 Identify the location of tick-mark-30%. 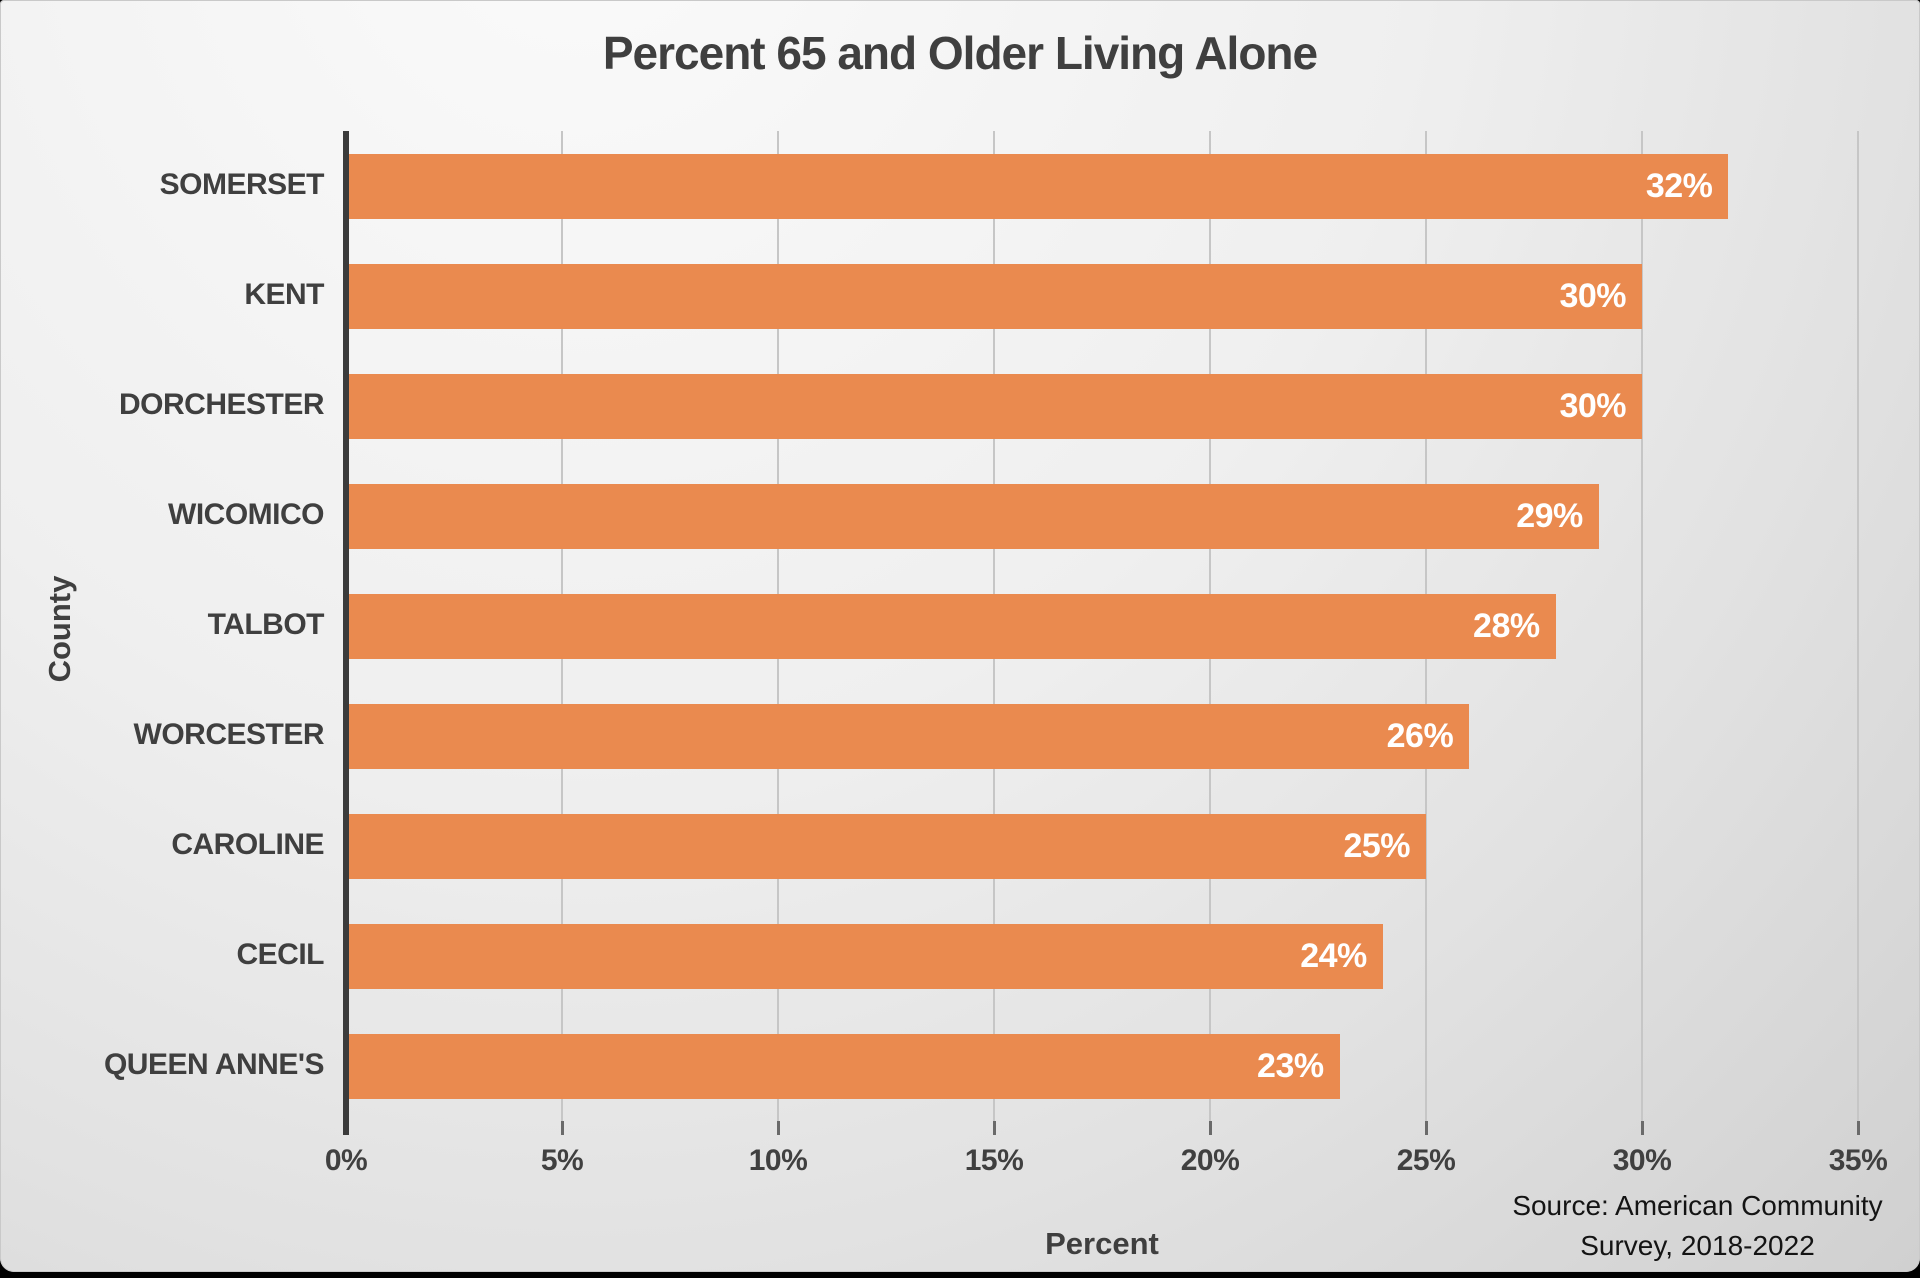
(1642, 1128).